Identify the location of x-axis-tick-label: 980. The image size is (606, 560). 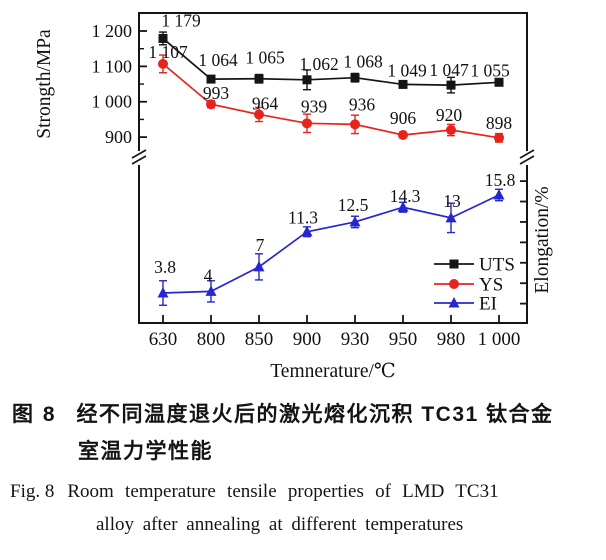
(451, 339).